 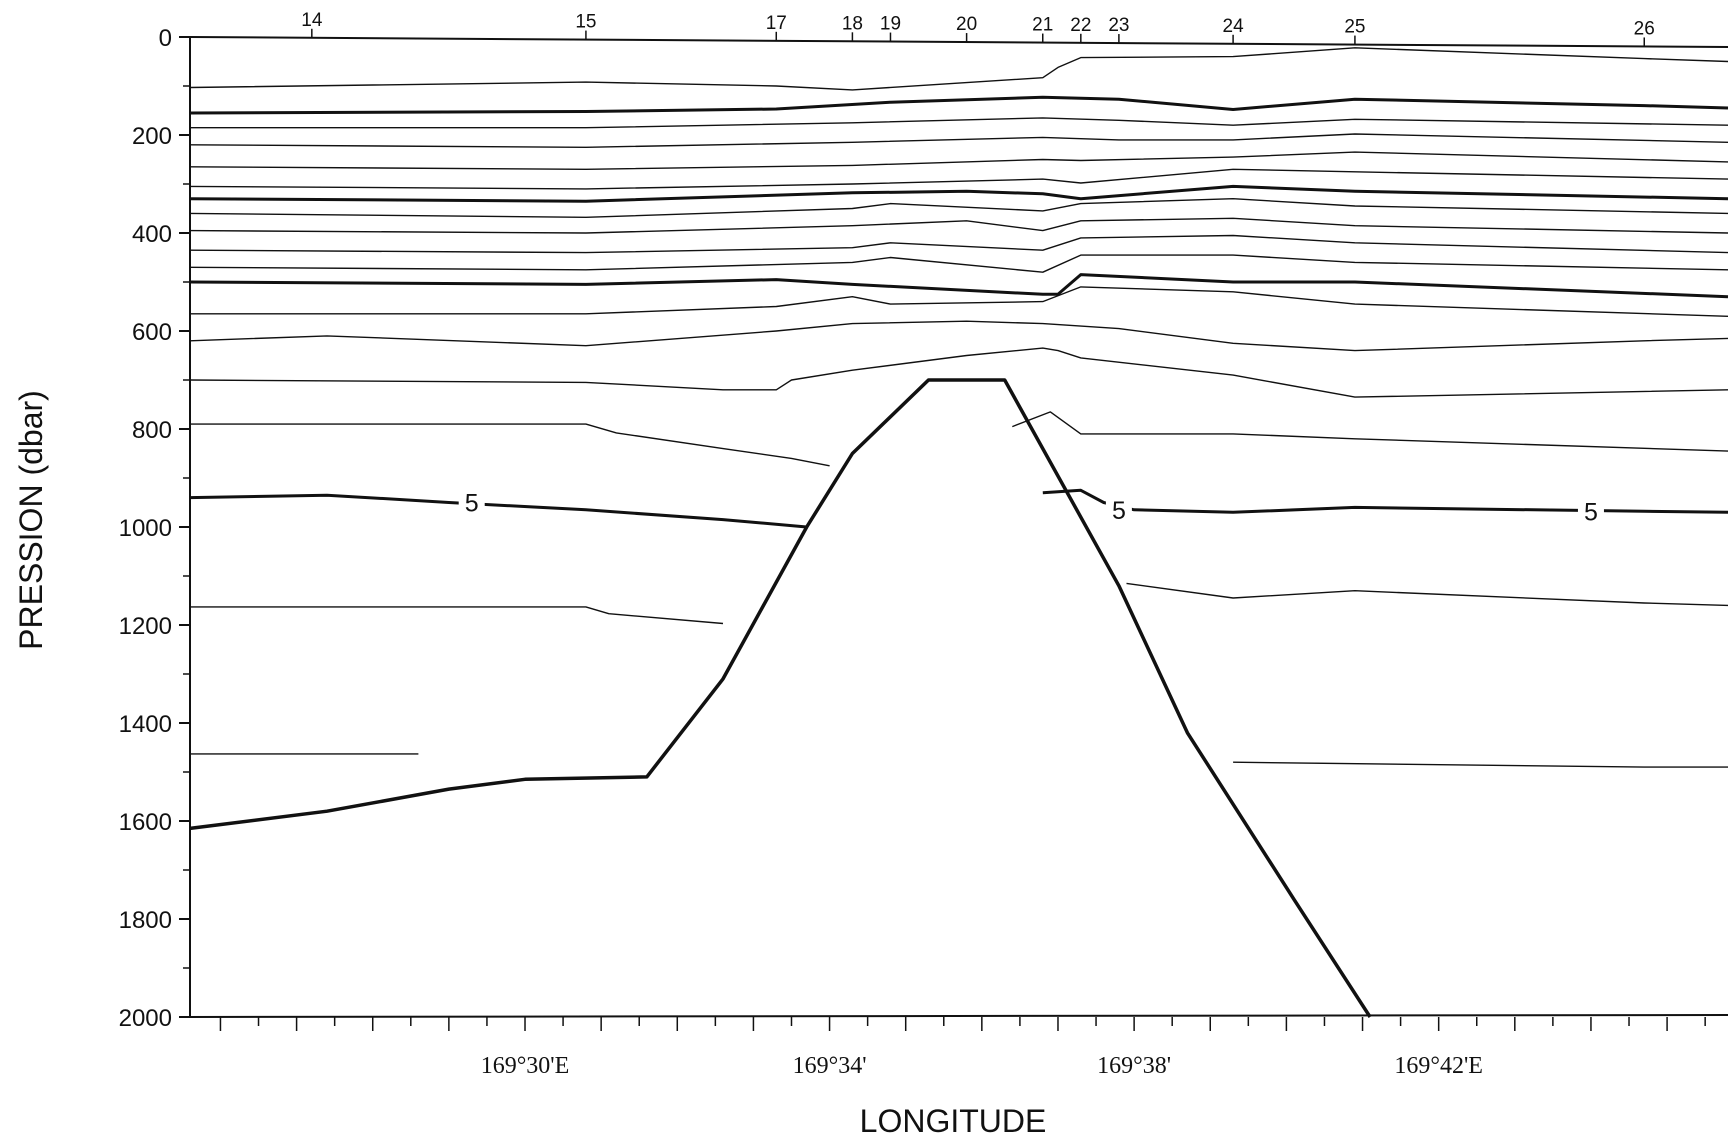 I want to click on y-tick-label: 600, so click(x=152, y=332).